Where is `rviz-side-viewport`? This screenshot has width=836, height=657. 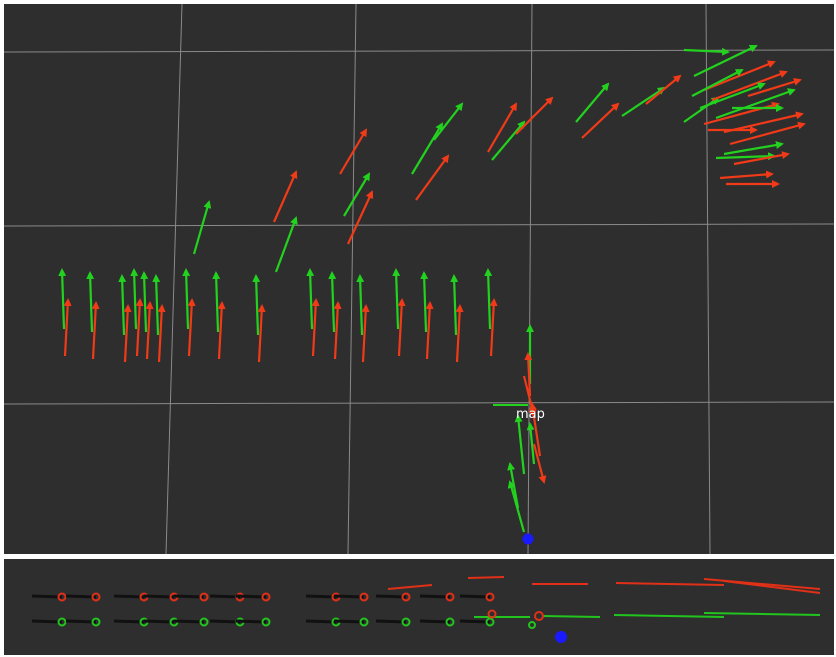 rviz-side-viewport is located at coordinates (419, 607).